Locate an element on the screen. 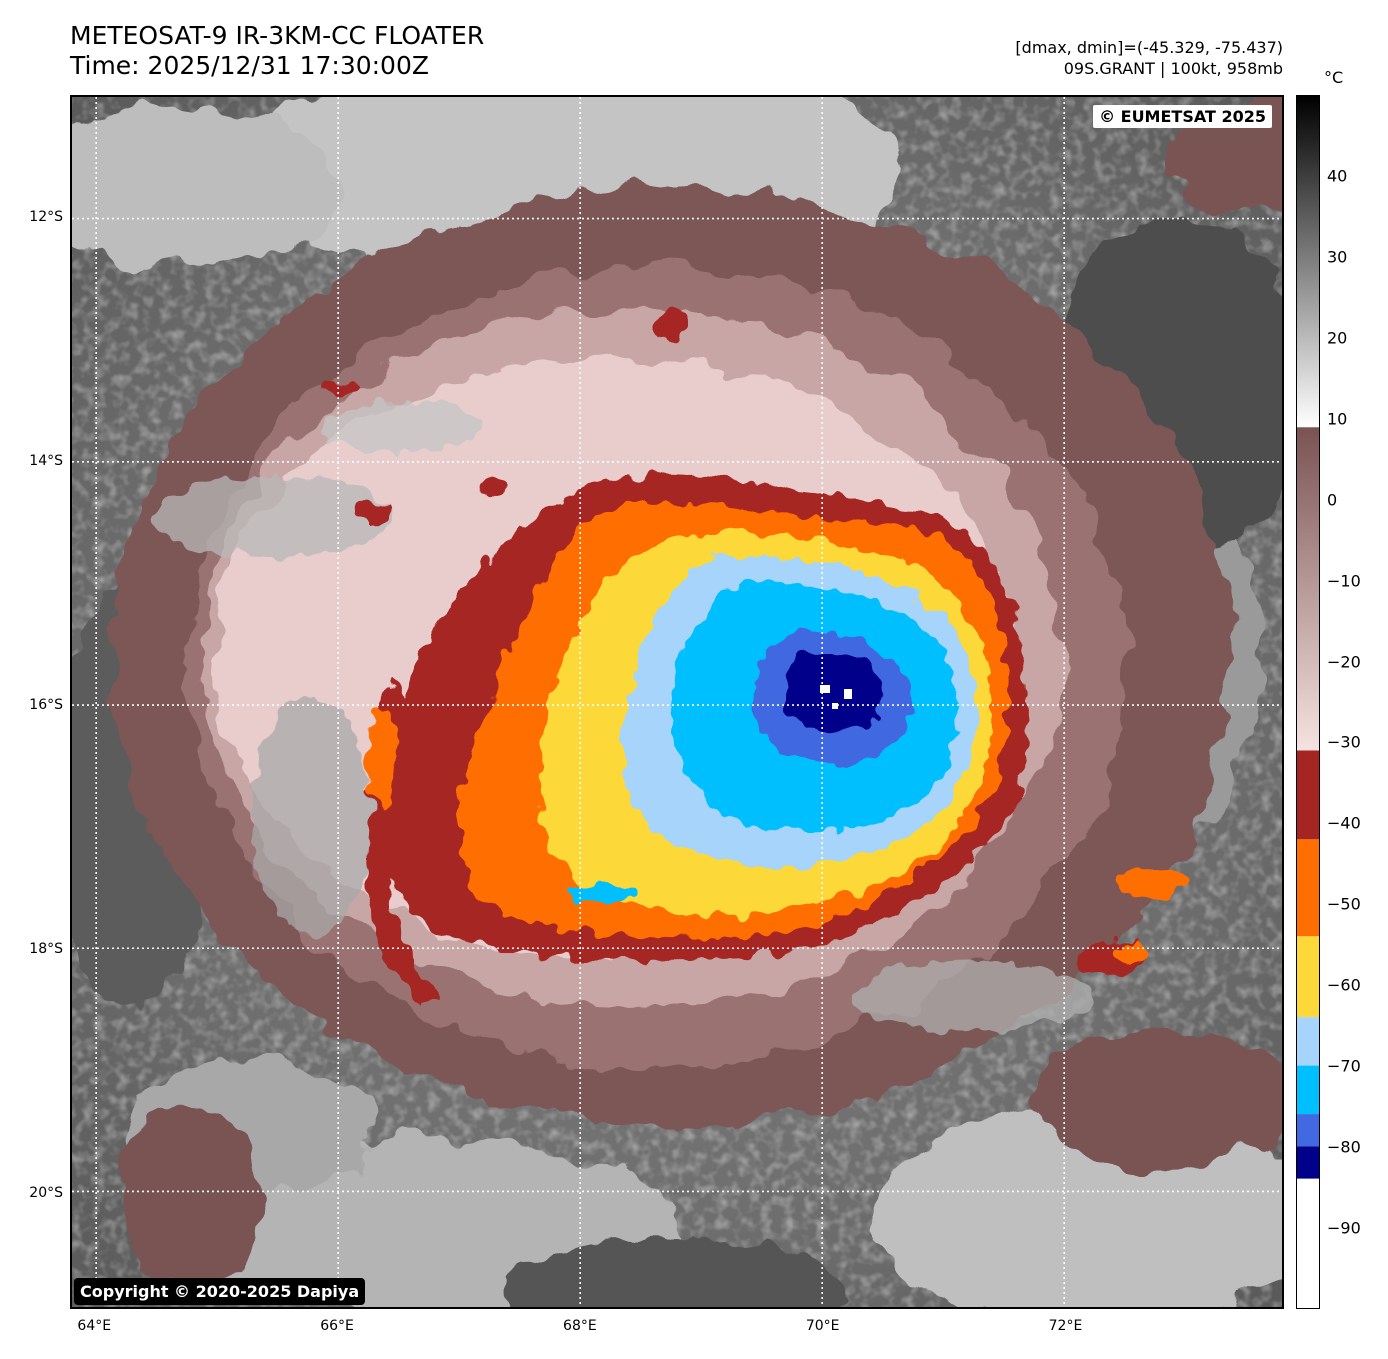 The image size is (1388, 1359). colorbar-tick-label: 30 is located at coordinates (1337, 257).